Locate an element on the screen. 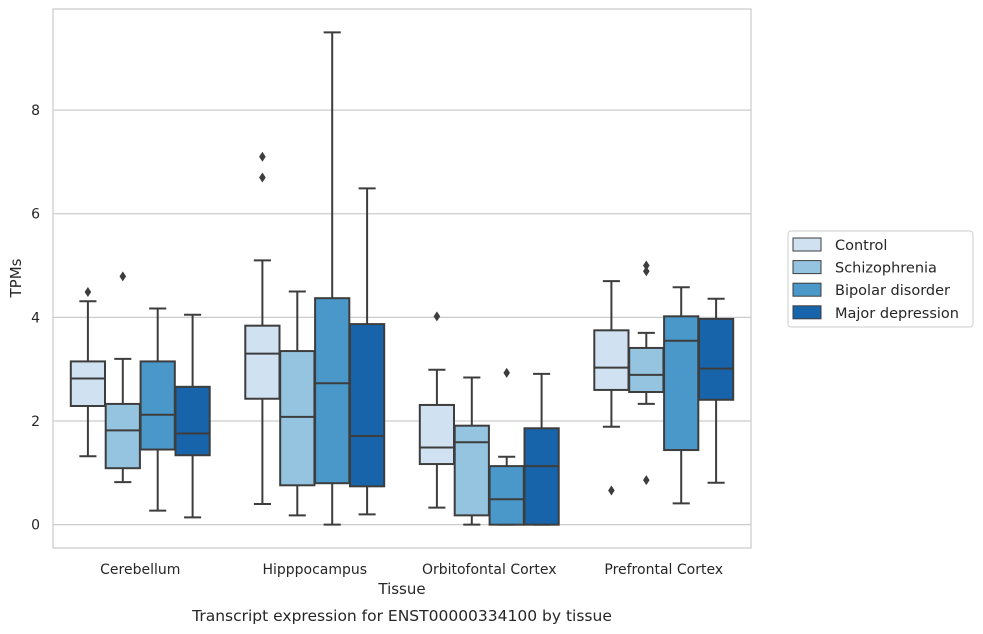  y-axis-ticks: 0 2 4 6 8 is located at coordinates (35, 318).